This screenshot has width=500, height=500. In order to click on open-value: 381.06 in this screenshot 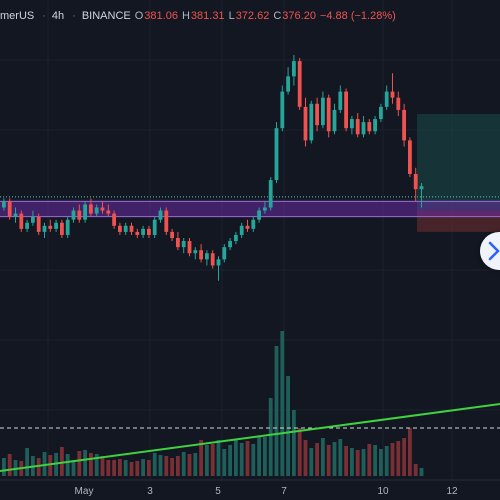, I will do `click(161, 16)`.